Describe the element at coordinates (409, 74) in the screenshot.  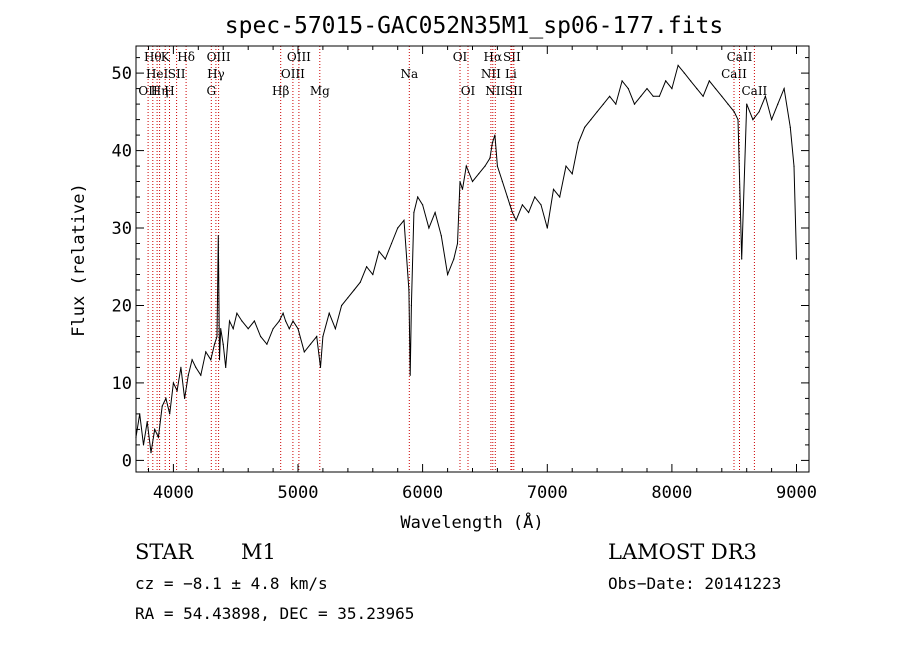
I see `line-label: Na` at that location.